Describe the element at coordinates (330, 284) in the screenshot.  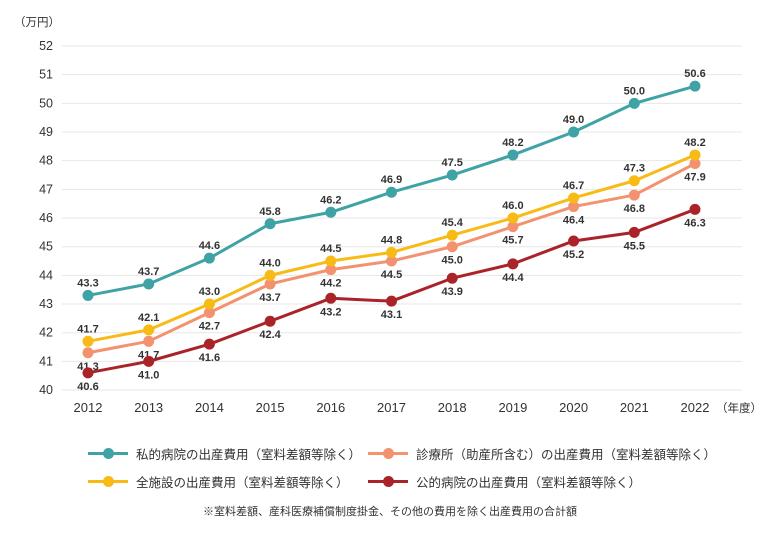
I see `value-label: 44.2` at that location.